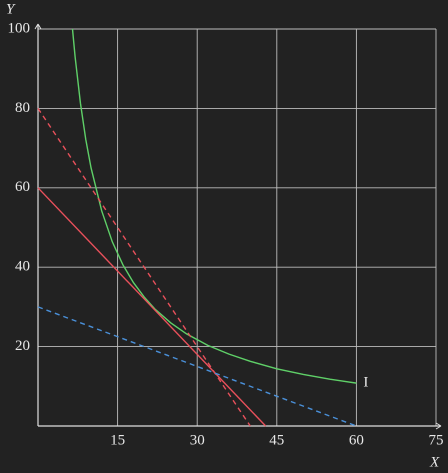 The image size is (448, 473). Describe the element at coordinates (117, 440) in the screenshot. I see `x-tick-label: 15` at that location.